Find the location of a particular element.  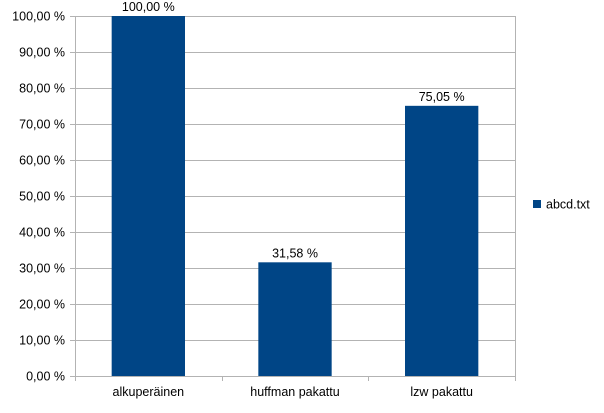

y-tick-label: 20,00 % is located at coordinates (42, 305).